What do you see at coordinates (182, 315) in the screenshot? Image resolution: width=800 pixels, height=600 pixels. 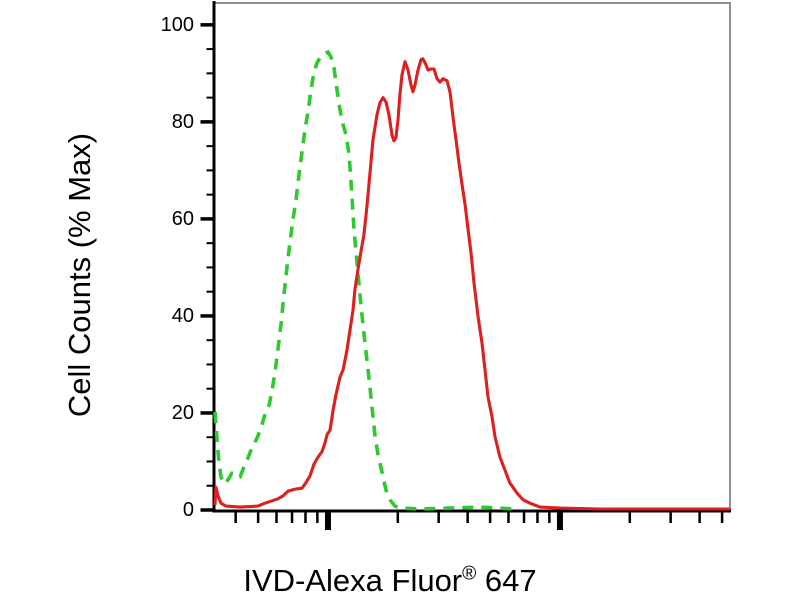 I see `y-tick-label: 40` at bounding box center [182, 315].